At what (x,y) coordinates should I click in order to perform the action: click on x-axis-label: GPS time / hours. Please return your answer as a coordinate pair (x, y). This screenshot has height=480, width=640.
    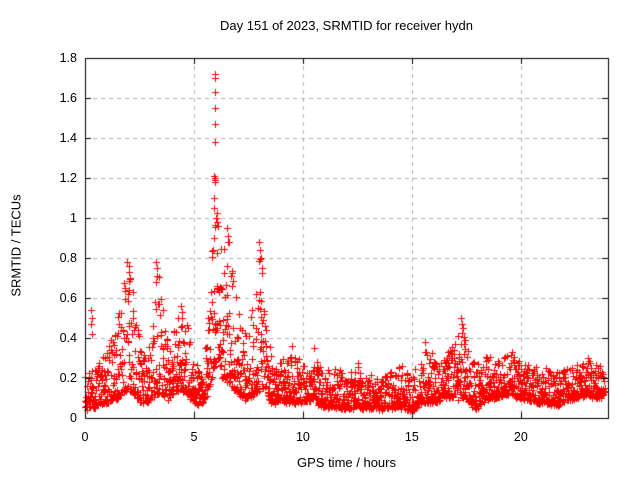
    Looking at the image, I should click on (346, 462).